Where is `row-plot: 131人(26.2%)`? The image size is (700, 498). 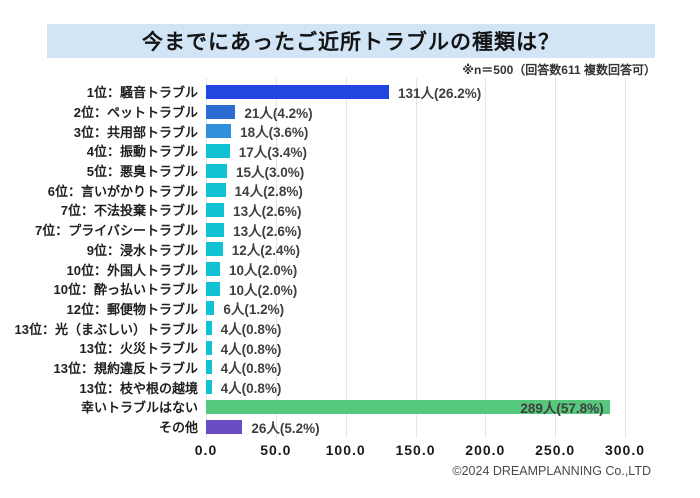
row-plot: 131人(26.2%) is located at coordinates (415, 92).